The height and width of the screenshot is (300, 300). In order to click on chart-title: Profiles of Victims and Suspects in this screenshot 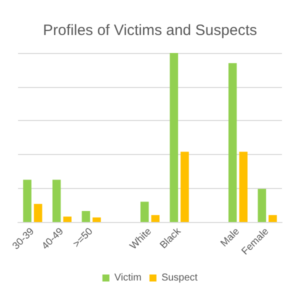, I will do `click(150, 30)`.